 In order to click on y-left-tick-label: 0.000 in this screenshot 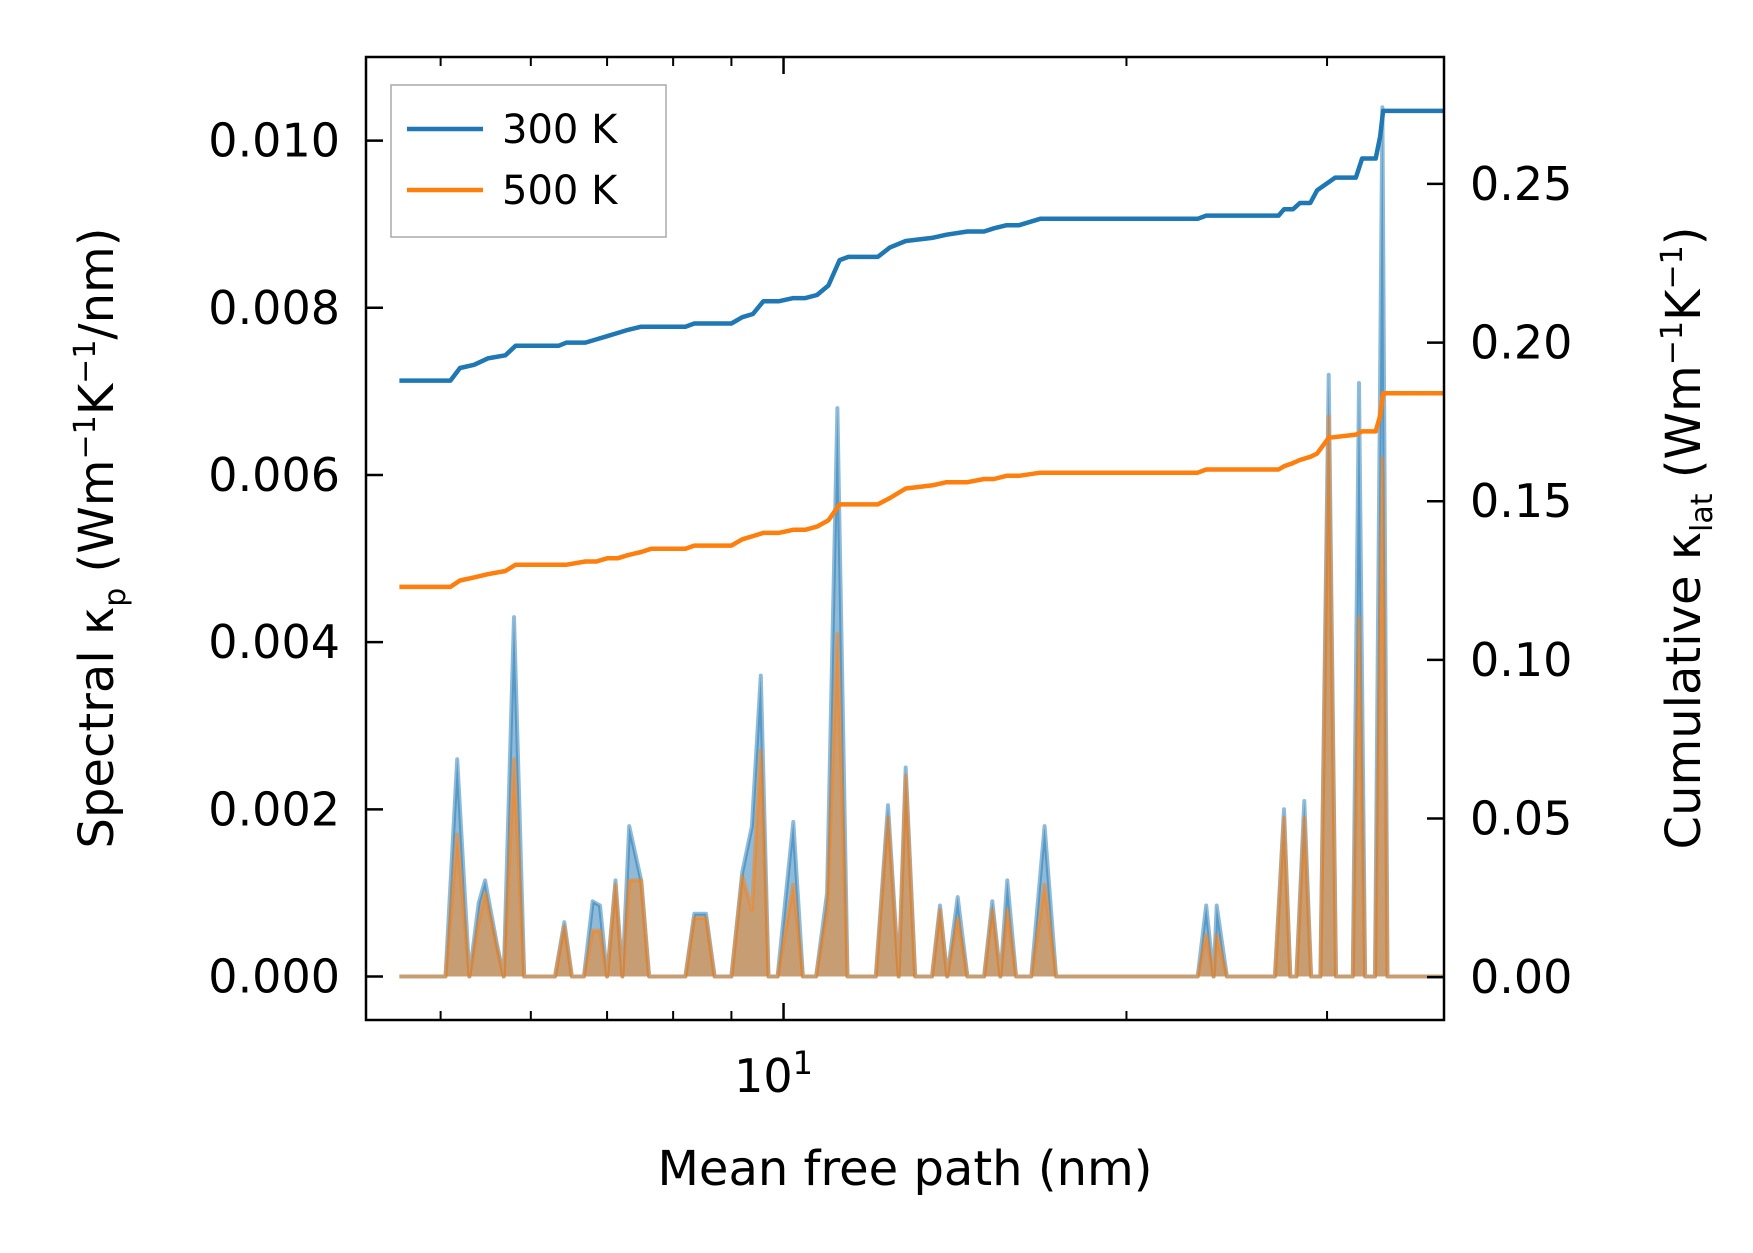, I will do `click(274, 977)`.